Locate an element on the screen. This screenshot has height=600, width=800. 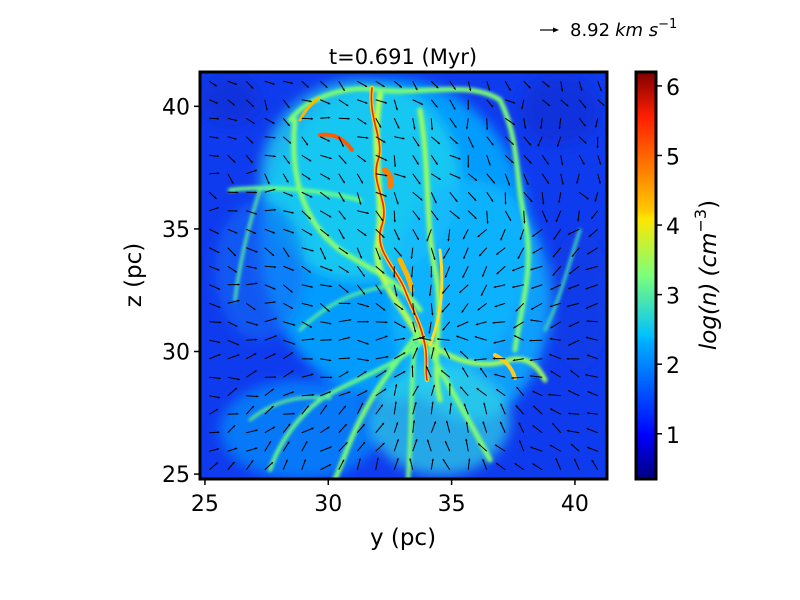
y-axis-label: z (pc) is located at coordinates (134, 275).